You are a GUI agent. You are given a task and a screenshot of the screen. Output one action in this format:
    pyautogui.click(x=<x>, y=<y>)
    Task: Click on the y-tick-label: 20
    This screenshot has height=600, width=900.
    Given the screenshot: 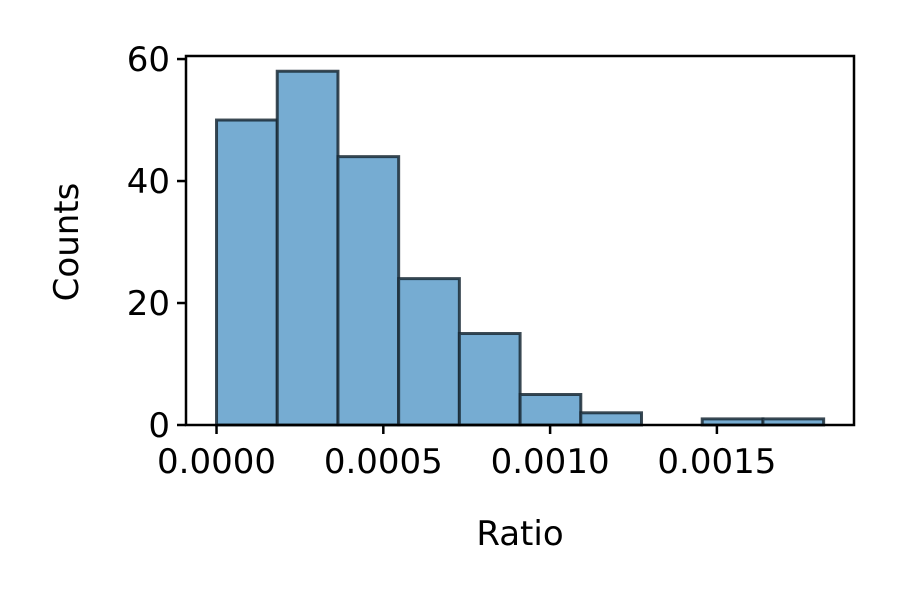 What is the action you would take?
    pyautogui.click(x=148, y=304)
    